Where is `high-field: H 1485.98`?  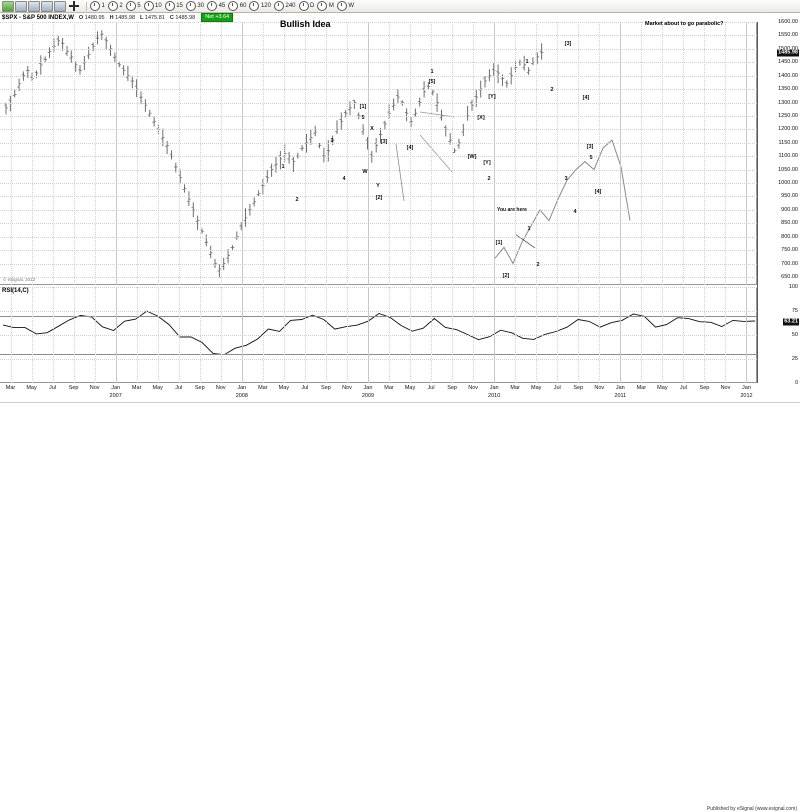 high-field: H 1485.98 is located at coordinates (122, 17).